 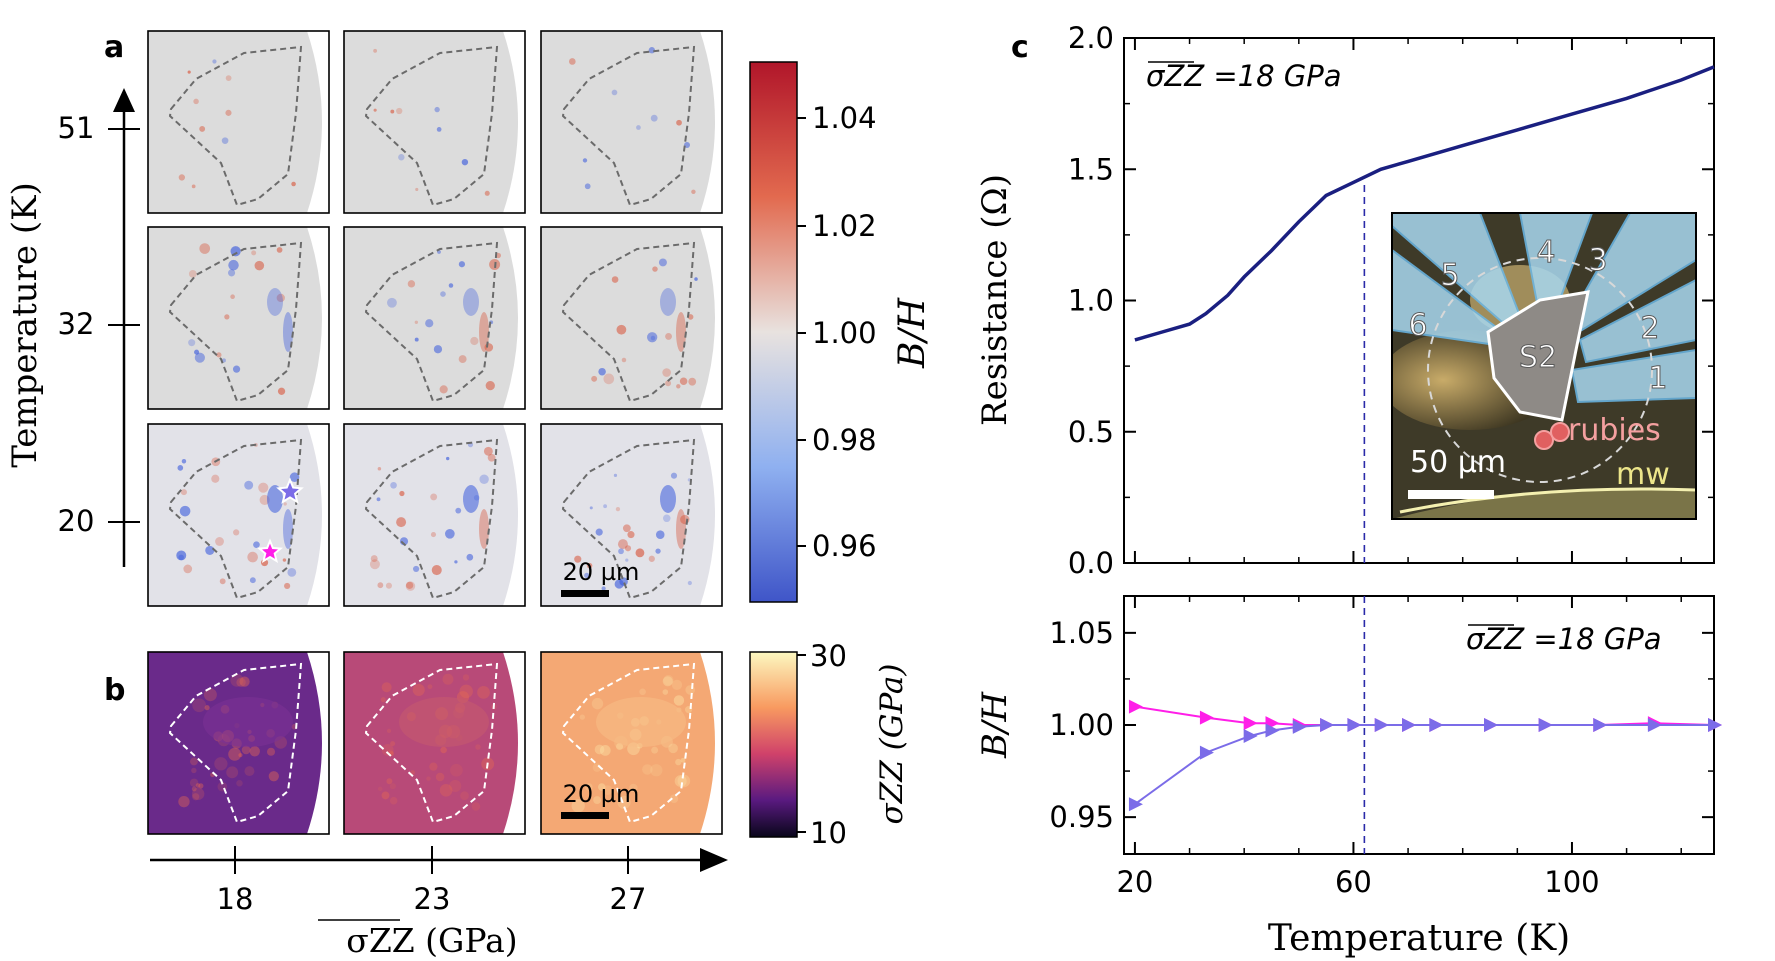 What do you see at coordinates (124, 100) in the screenshot?
I see `temperature-arrow-head` at bounding box center [124, 100].